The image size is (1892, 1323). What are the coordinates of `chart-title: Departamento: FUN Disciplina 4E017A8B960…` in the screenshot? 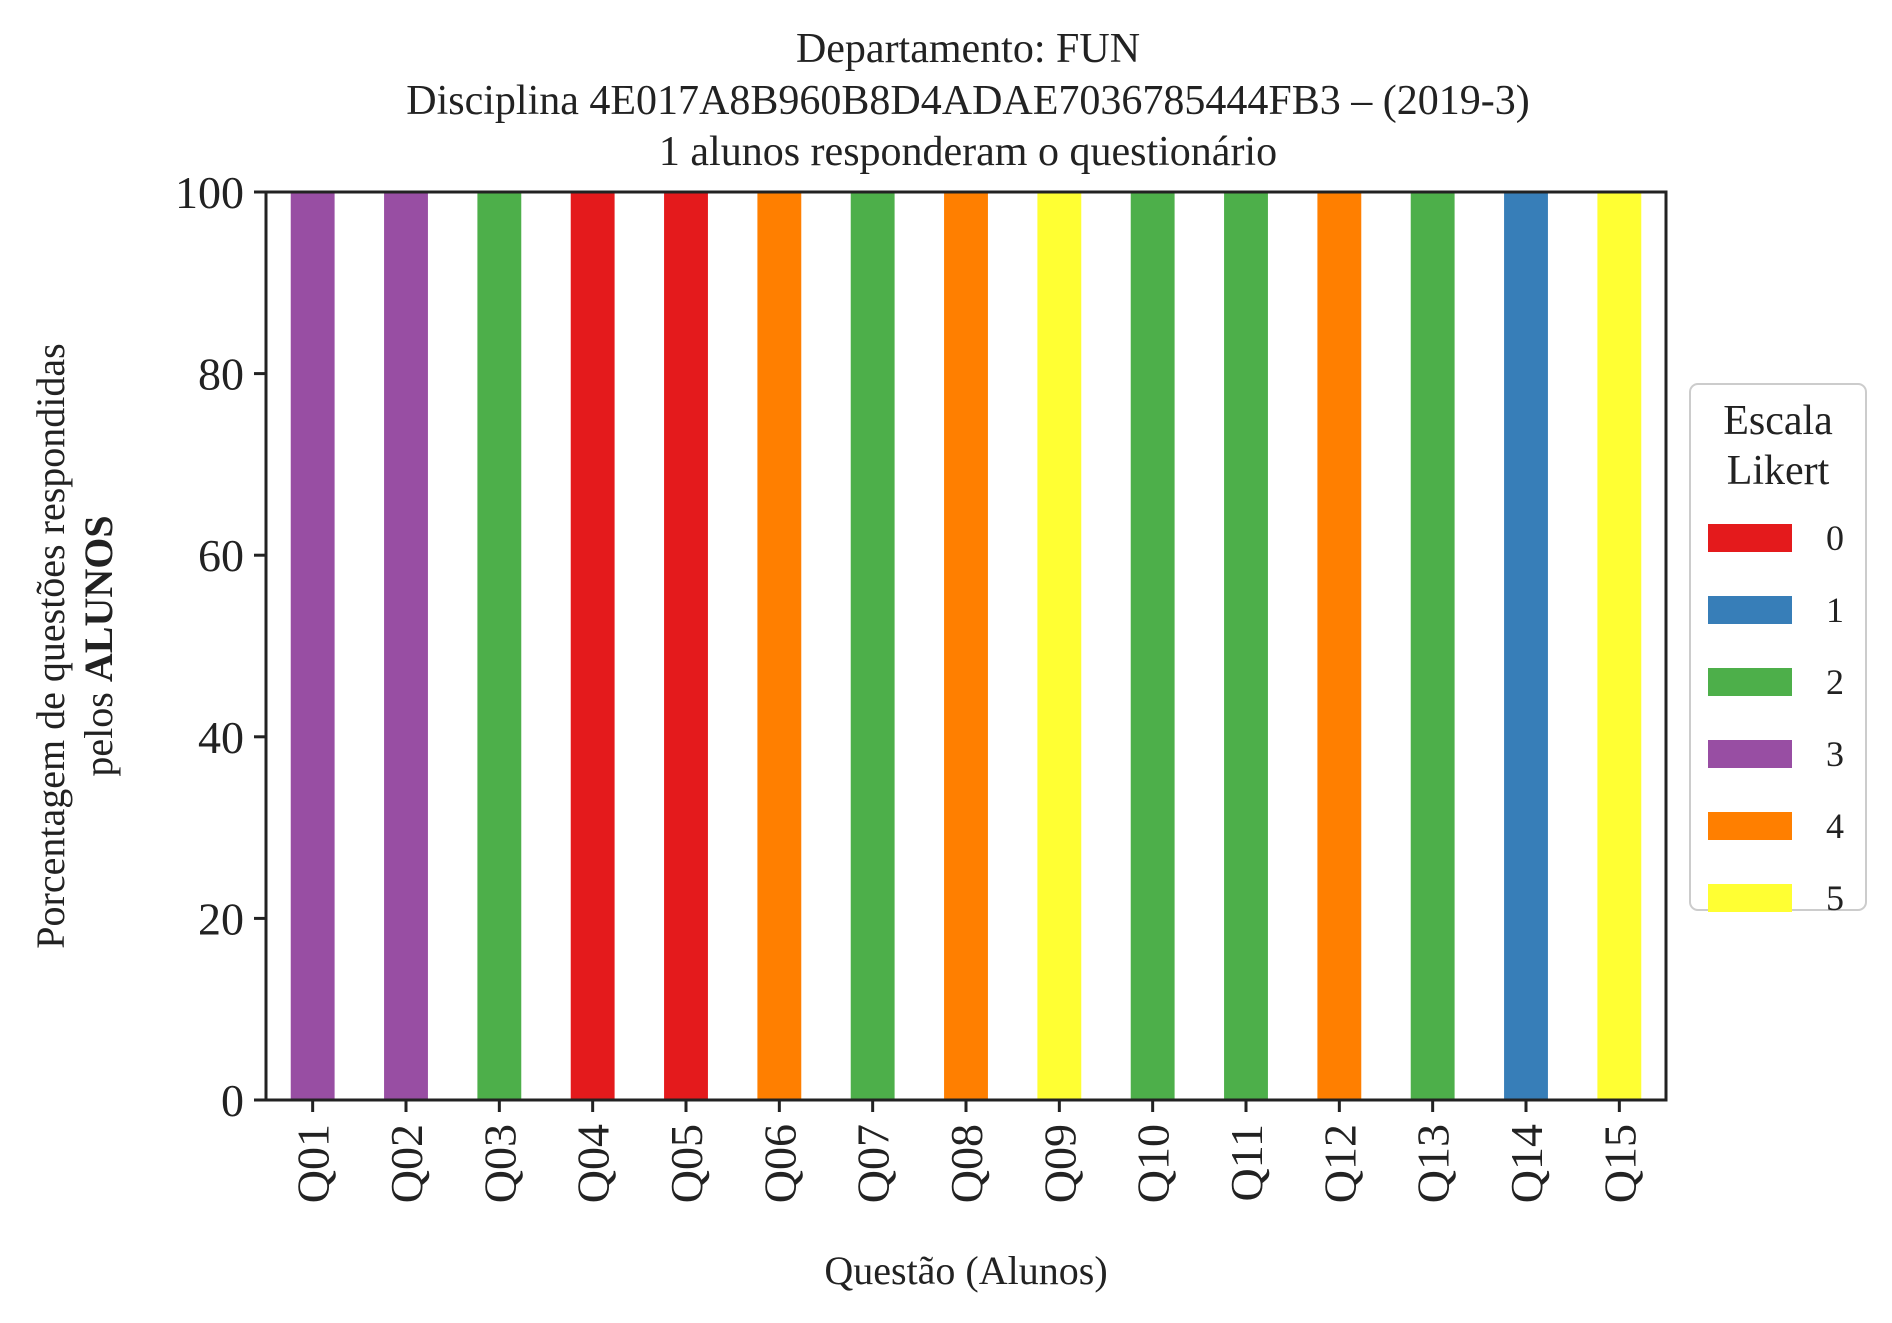 It's located at (967, 100).